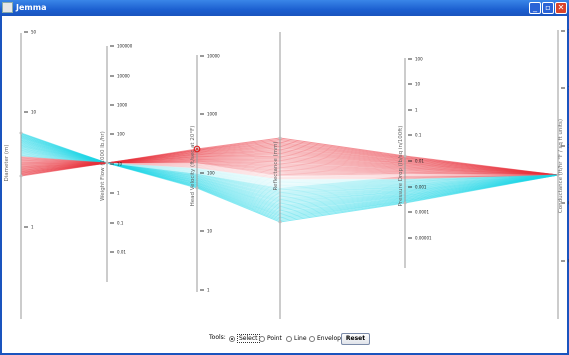 The height and width of the screenshot is (355, 569). Describe the element at coordinates (548, 8) in the screenshot. I see `maximize-button: ▫` at that location.